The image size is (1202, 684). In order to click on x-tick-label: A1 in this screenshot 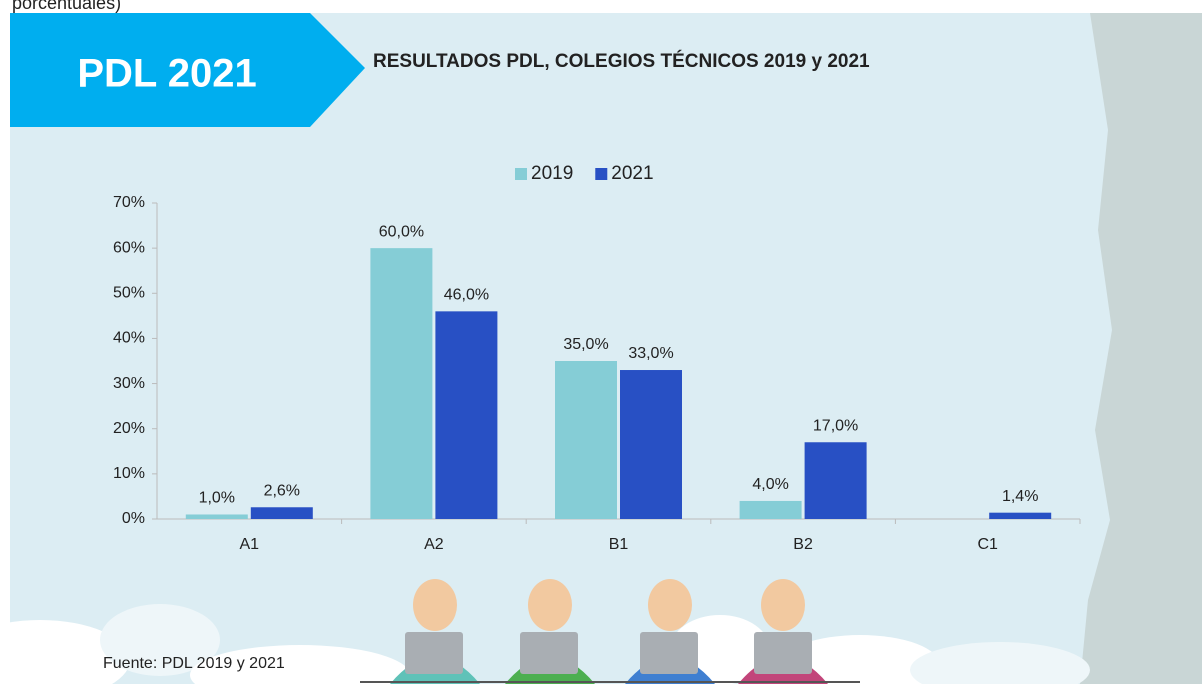, I will do `click(250, 544)`.